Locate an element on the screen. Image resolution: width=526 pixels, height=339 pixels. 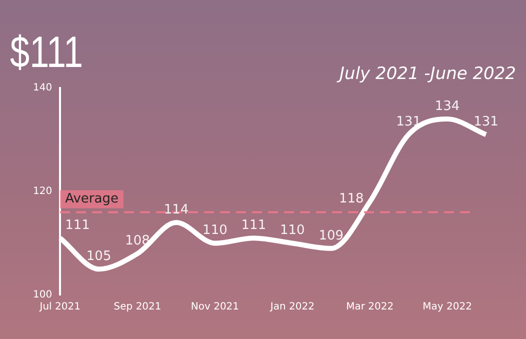
ref-line-label: Average is located at coordinates (91, 199).